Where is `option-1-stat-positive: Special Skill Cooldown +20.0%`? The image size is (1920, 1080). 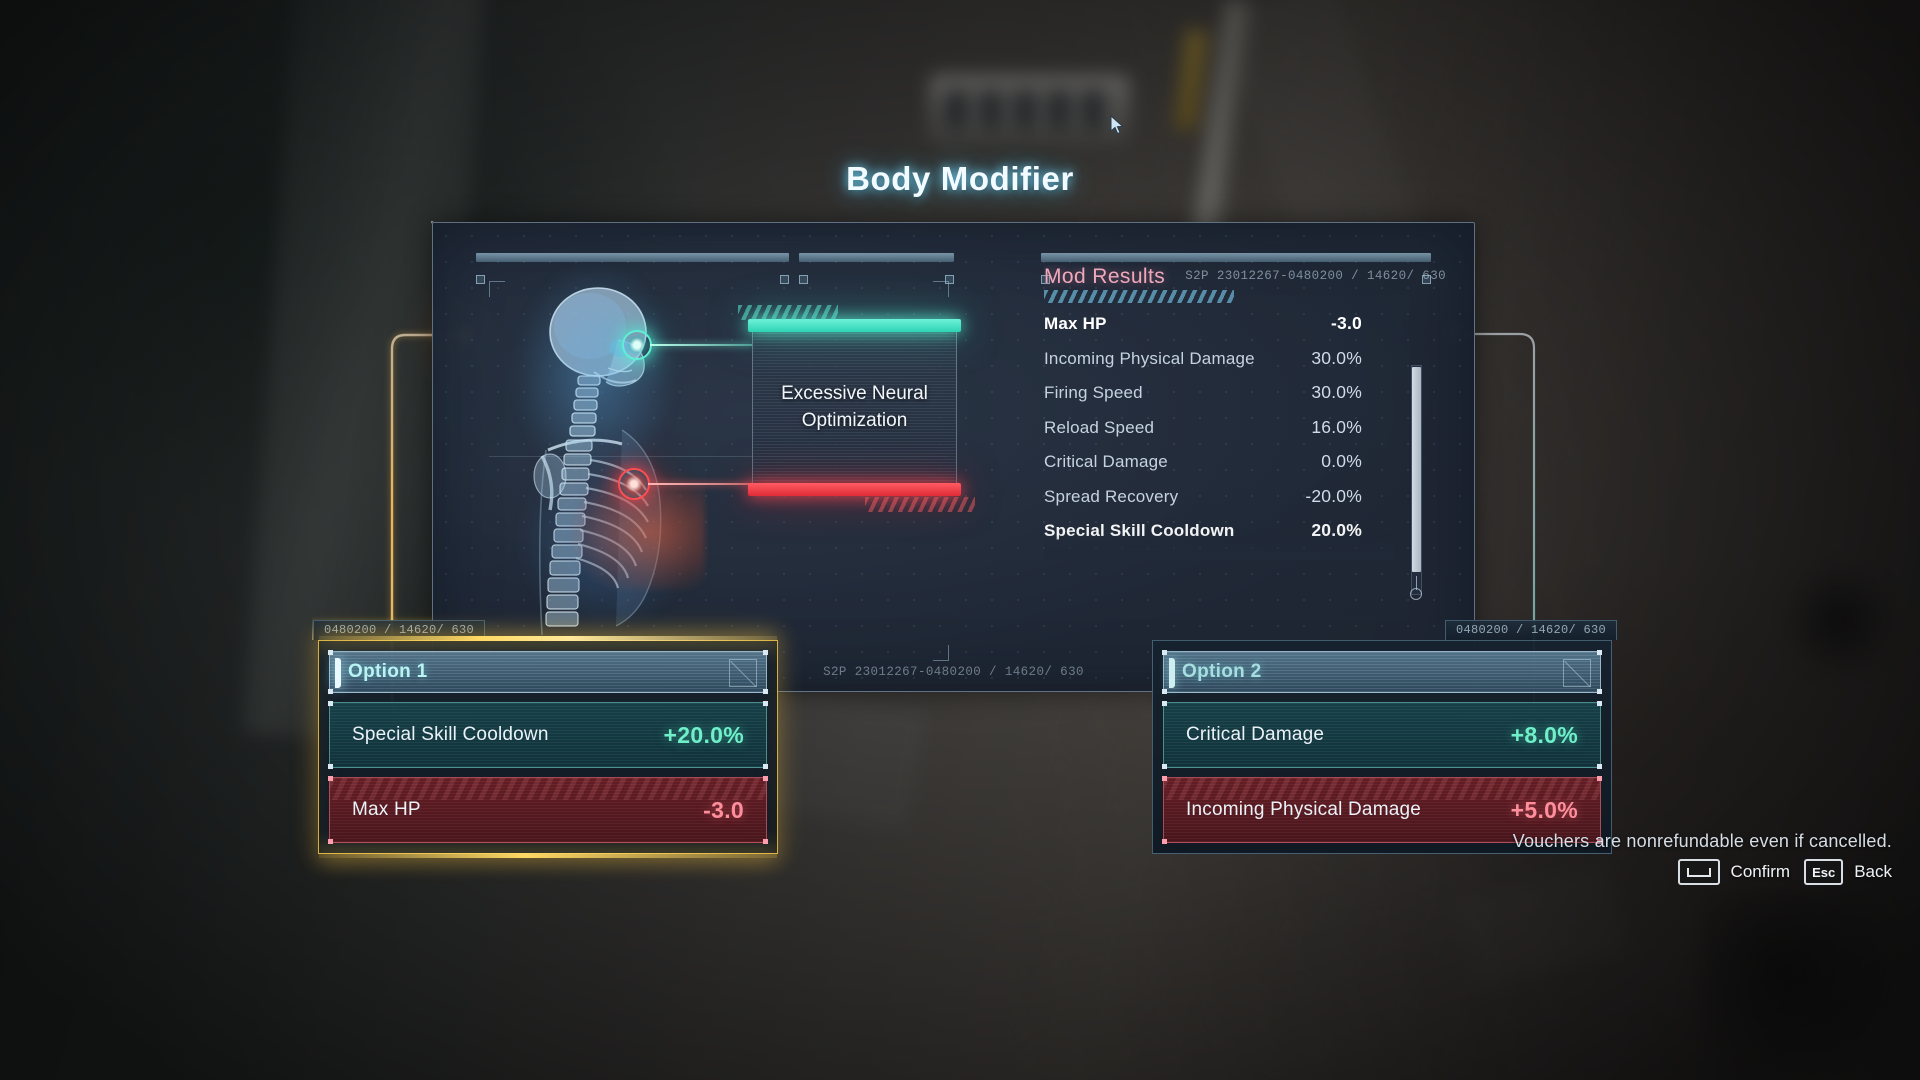
option-1-stat-positive: Special Skill Cooldown +20.0% is located at coordinates (548, 735).